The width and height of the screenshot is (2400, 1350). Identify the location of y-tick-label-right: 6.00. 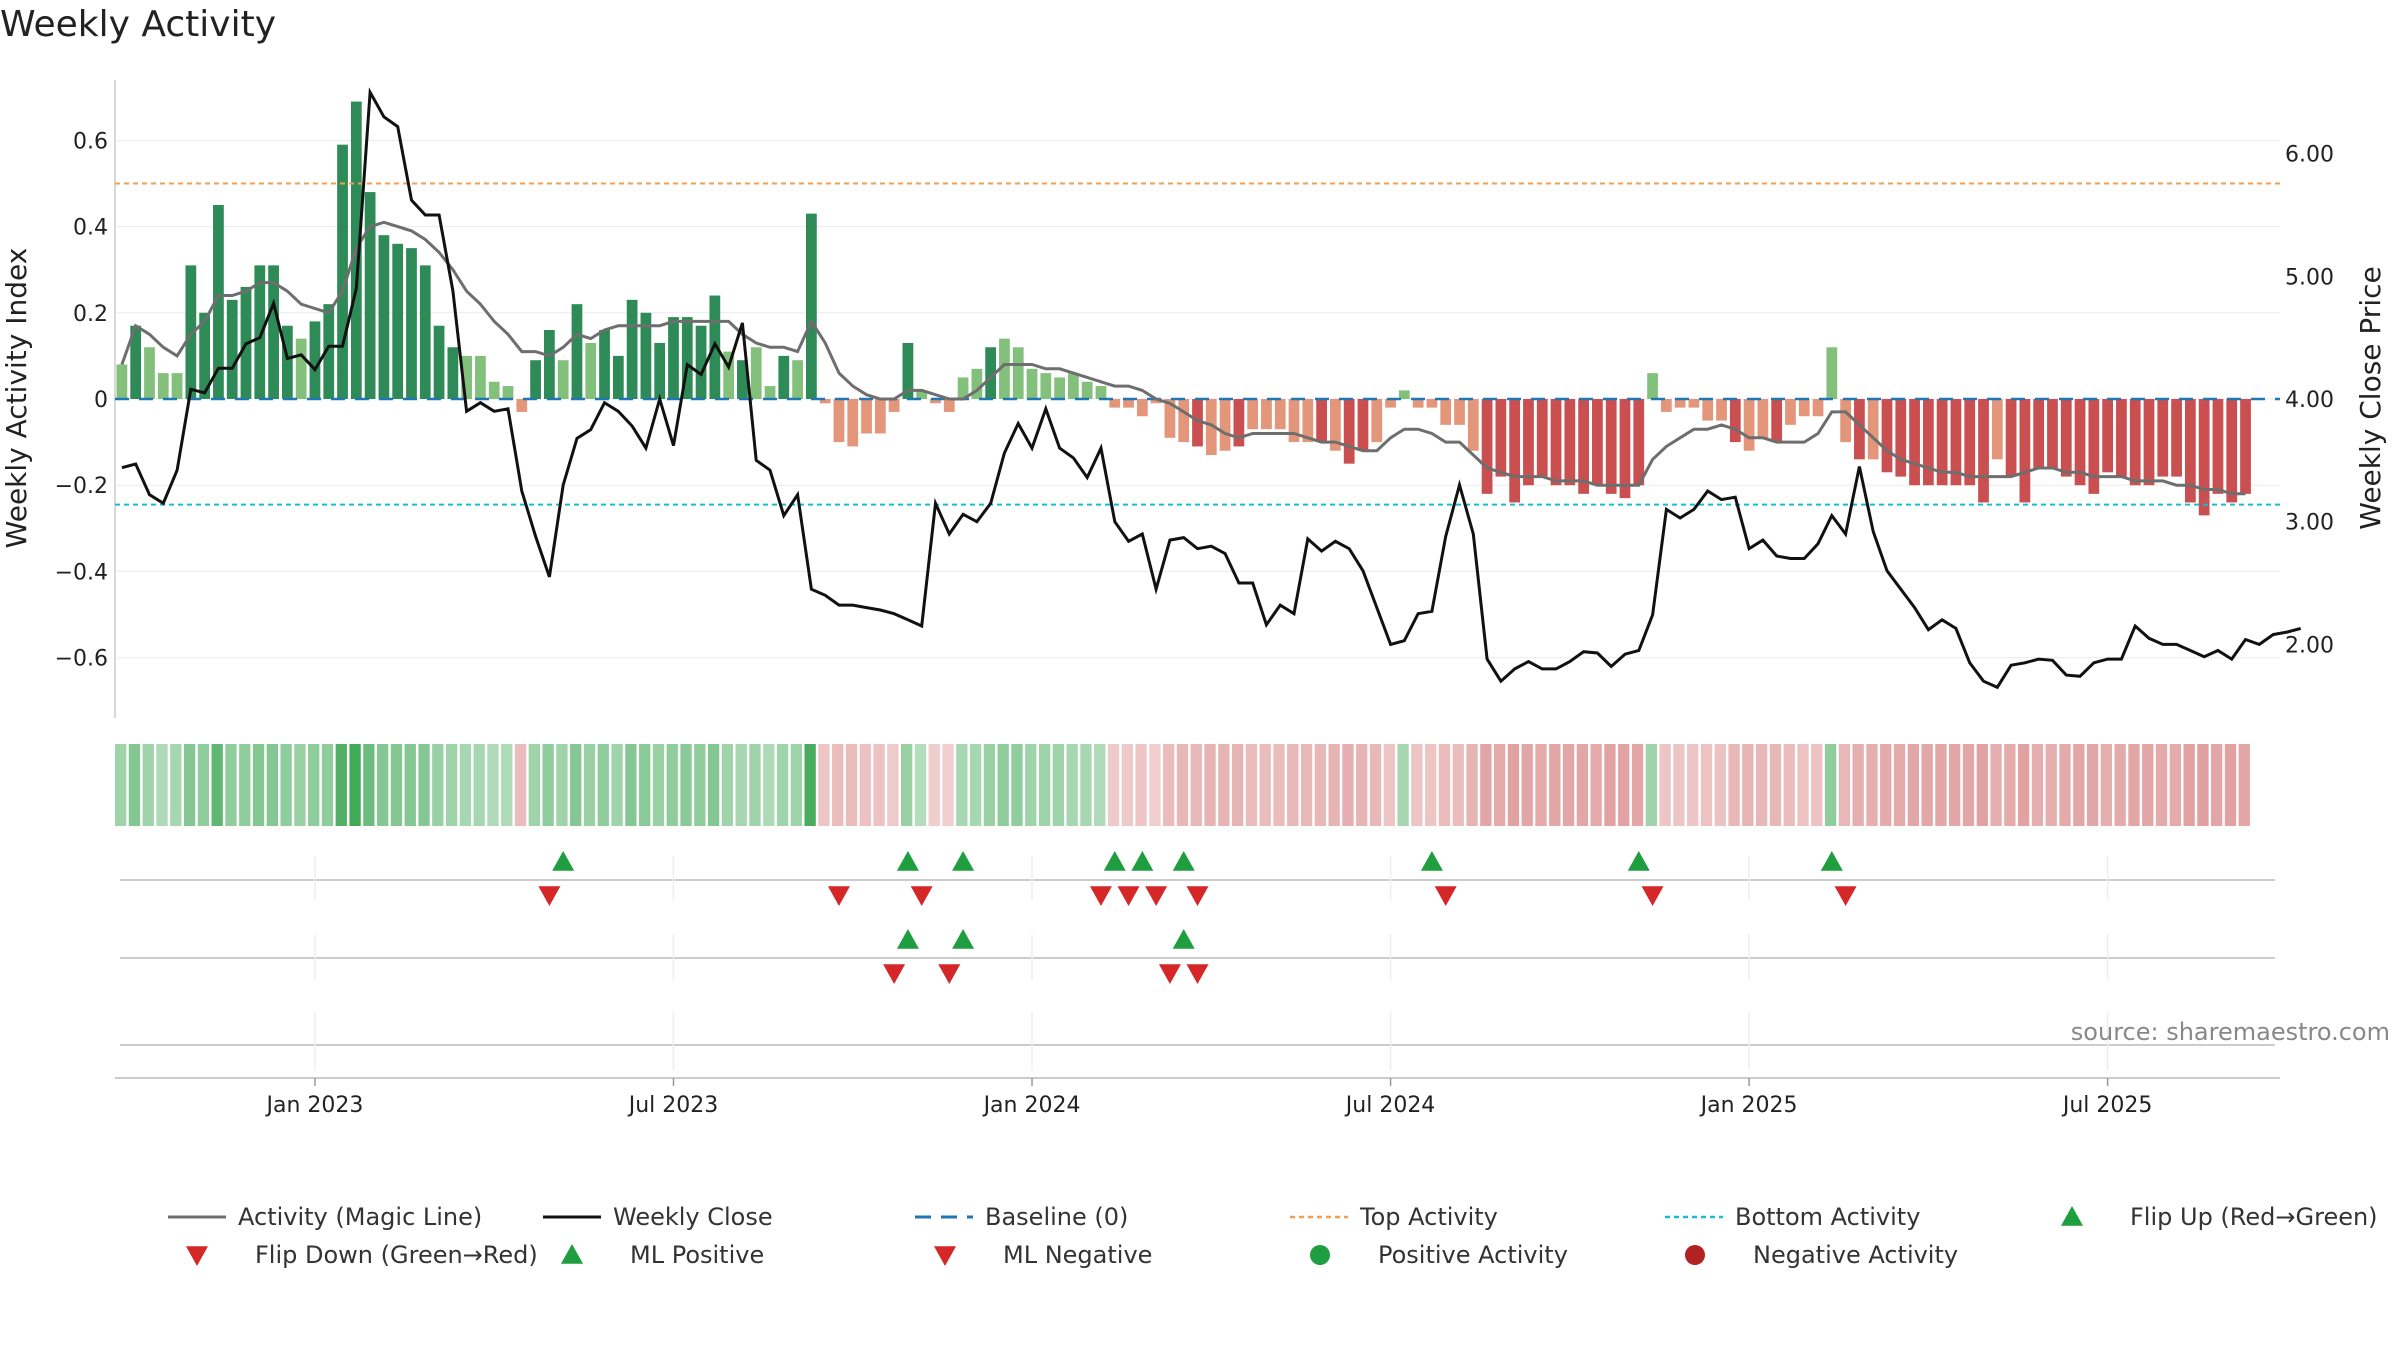
(2309, 155).